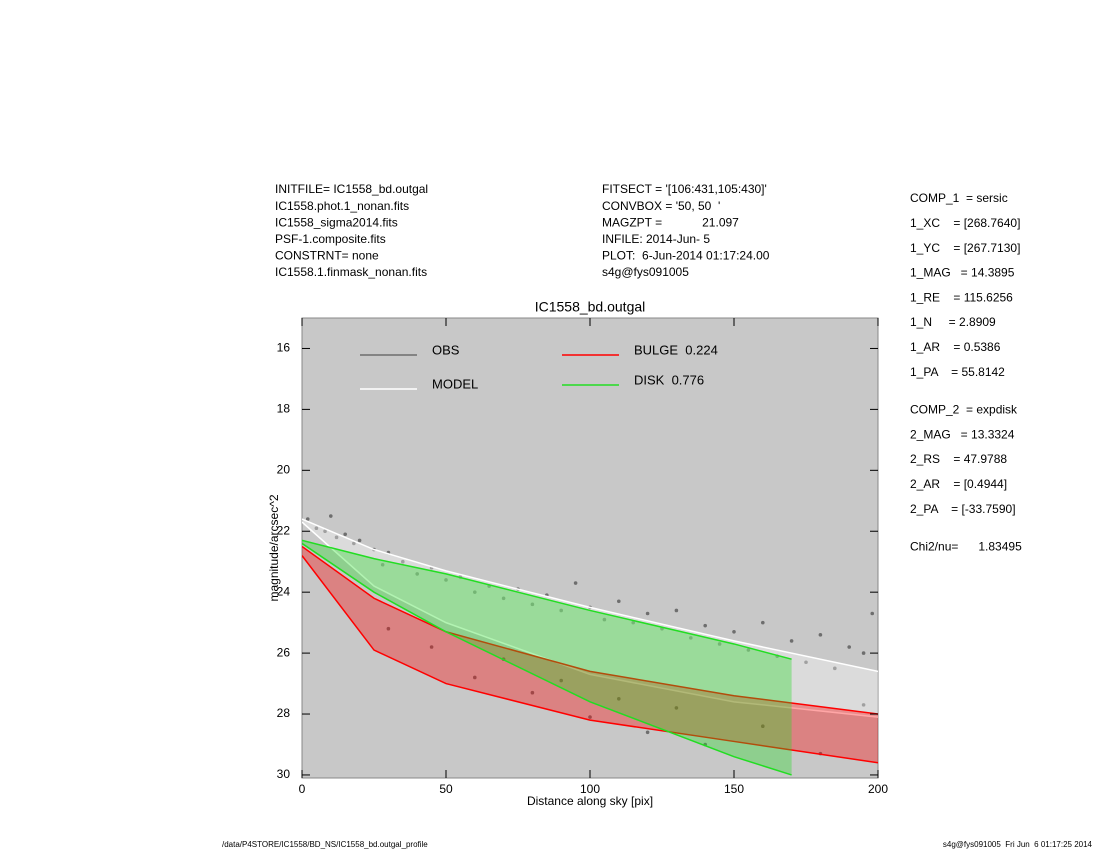 Image resolution: width=1100 pixels, height=850 pixels. Describe the element at coordinates (734, 789) in the screenshot. I see `x-tick-label: 150` at that location.